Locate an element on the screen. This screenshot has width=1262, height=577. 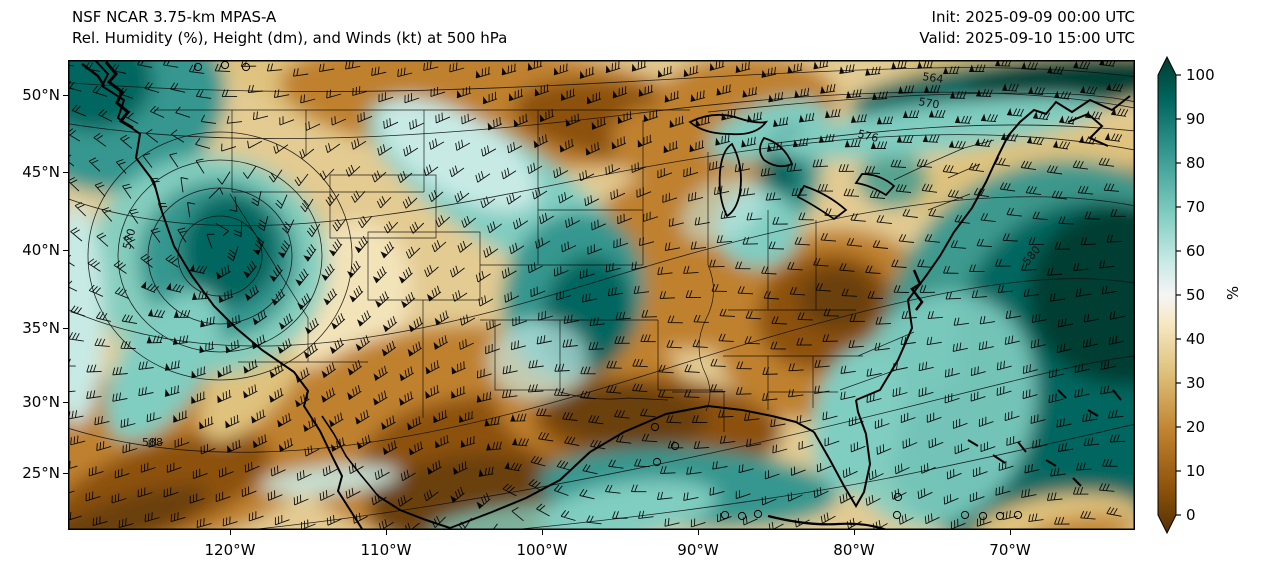
y-axis-tick-label: 25°N is located at coordinates (41, 473).